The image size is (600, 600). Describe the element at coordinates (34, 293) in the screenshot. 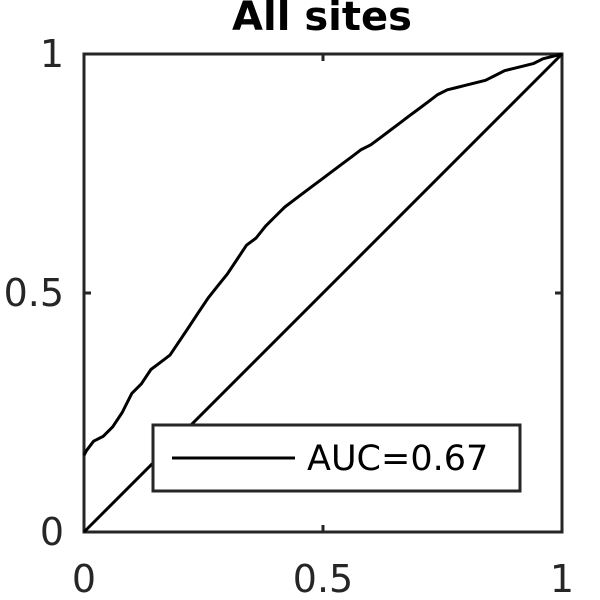

I see `y-tick-label: 0.5` at that location.